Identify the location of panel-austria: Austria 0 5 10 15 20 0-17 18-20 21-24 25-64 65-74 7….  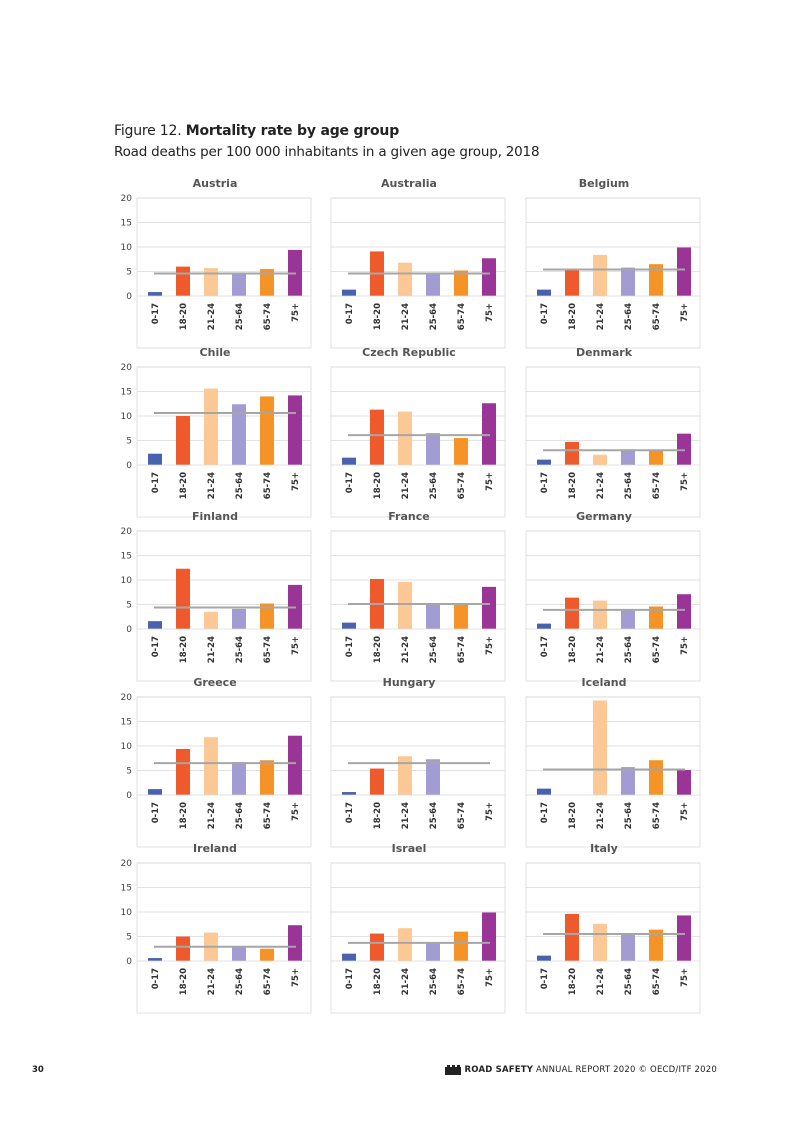
(216, 263).